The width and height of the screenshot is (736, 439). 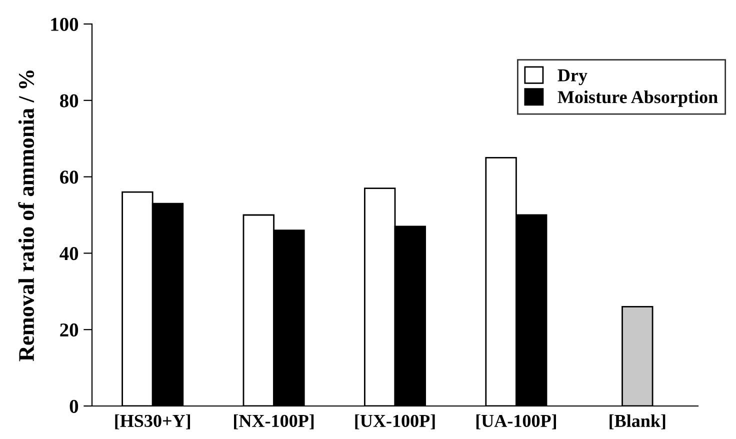 What do you see at coordinates (573, 77) in the screenshot?
I see `legend-label: Dry` at bounding box center [573, 77].